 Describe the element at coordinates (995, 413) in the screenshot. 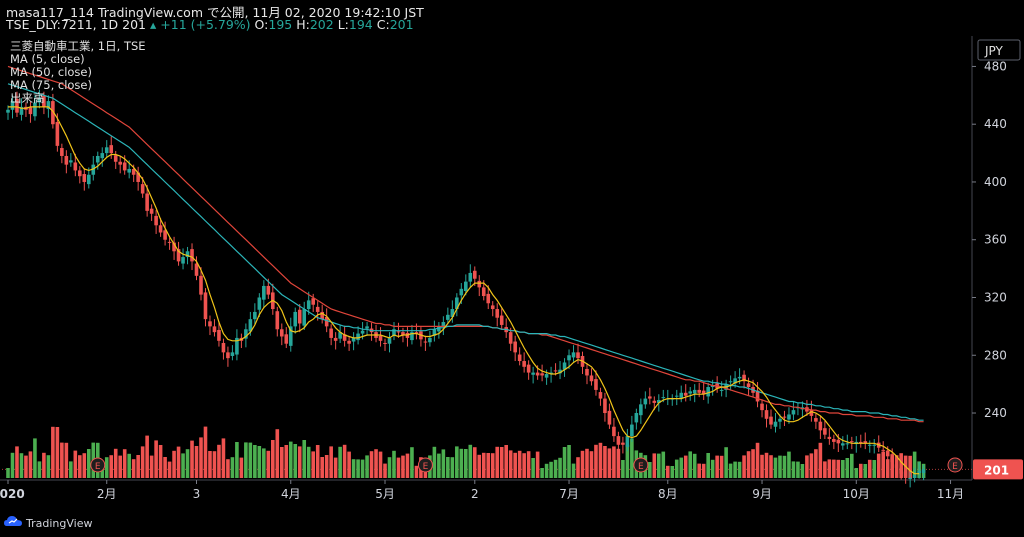

I see `y-tick-label: 240` at that location.